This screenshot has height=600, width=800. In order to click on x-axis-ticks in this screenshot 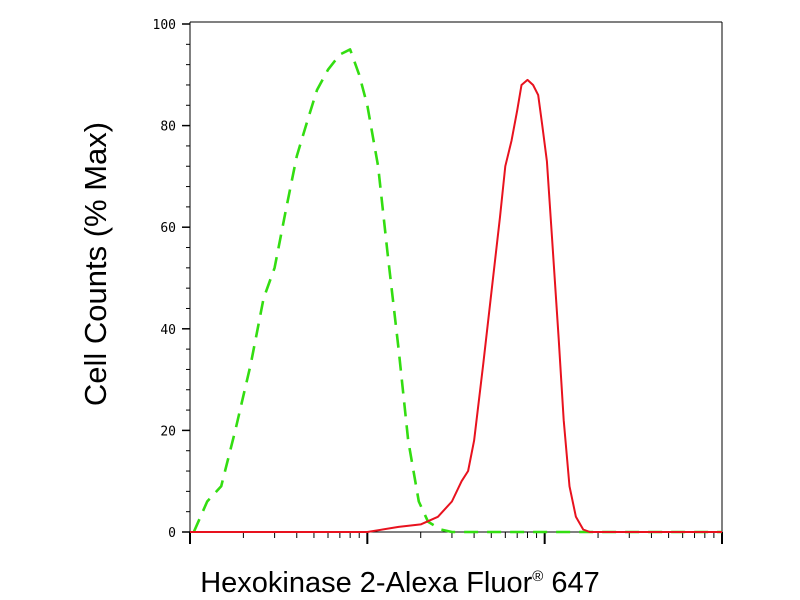, I will do `click(456, 538)`.